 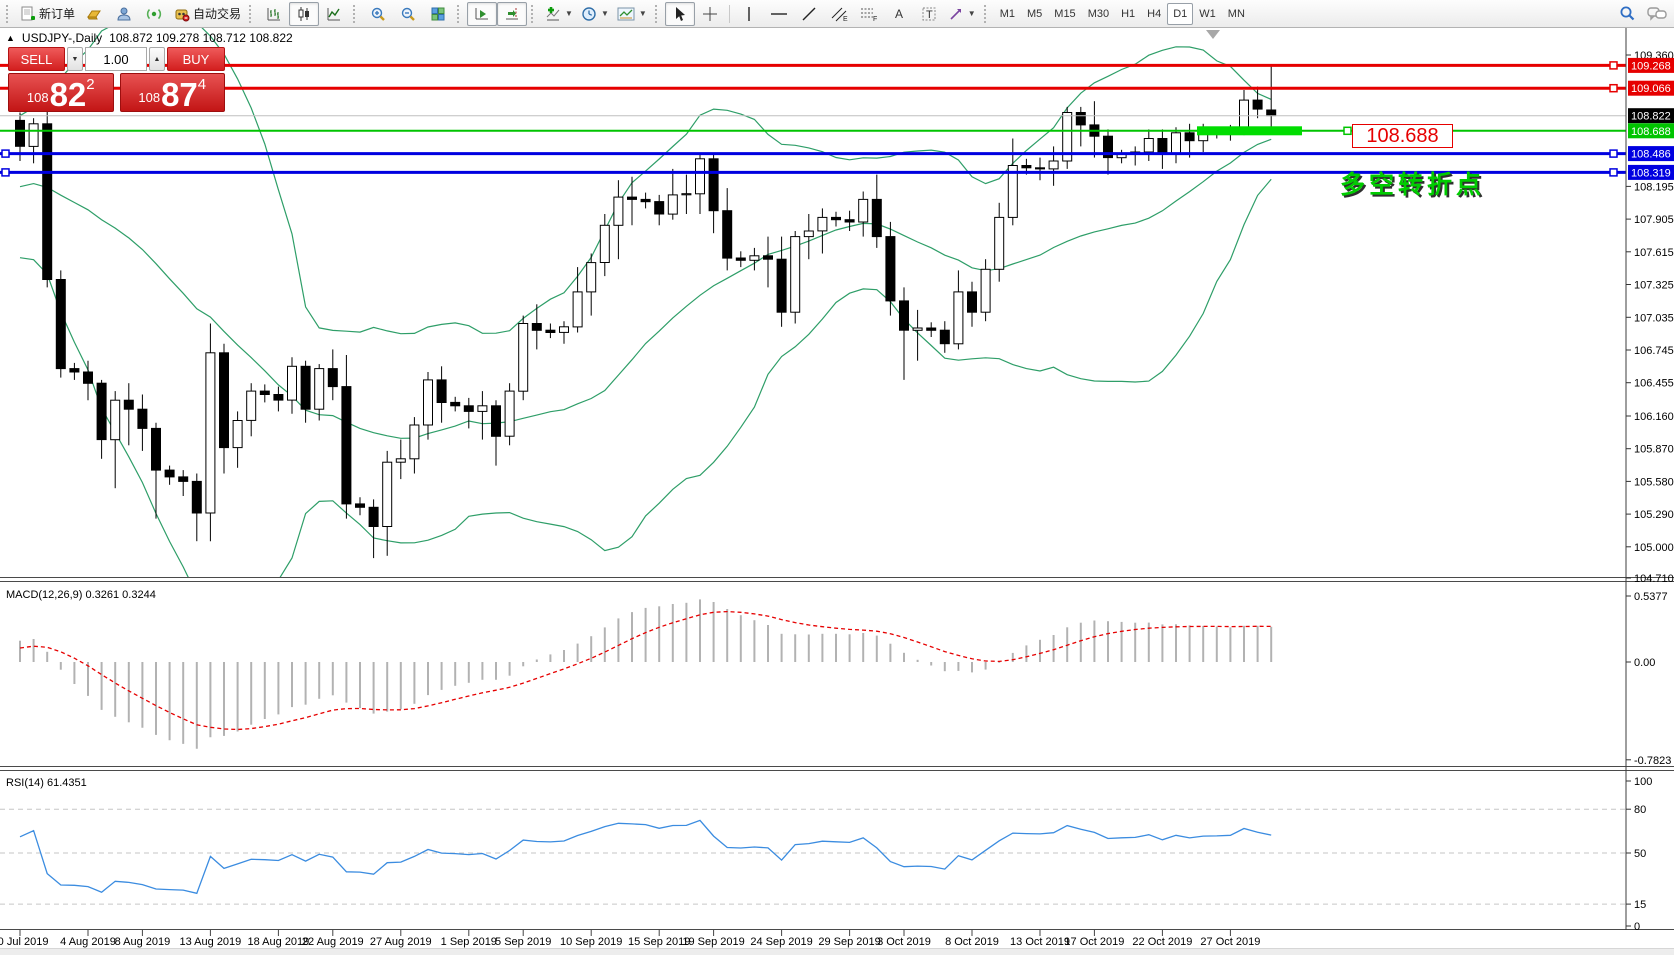 I want to click on svg-text: E, so click(x=845, y=19).